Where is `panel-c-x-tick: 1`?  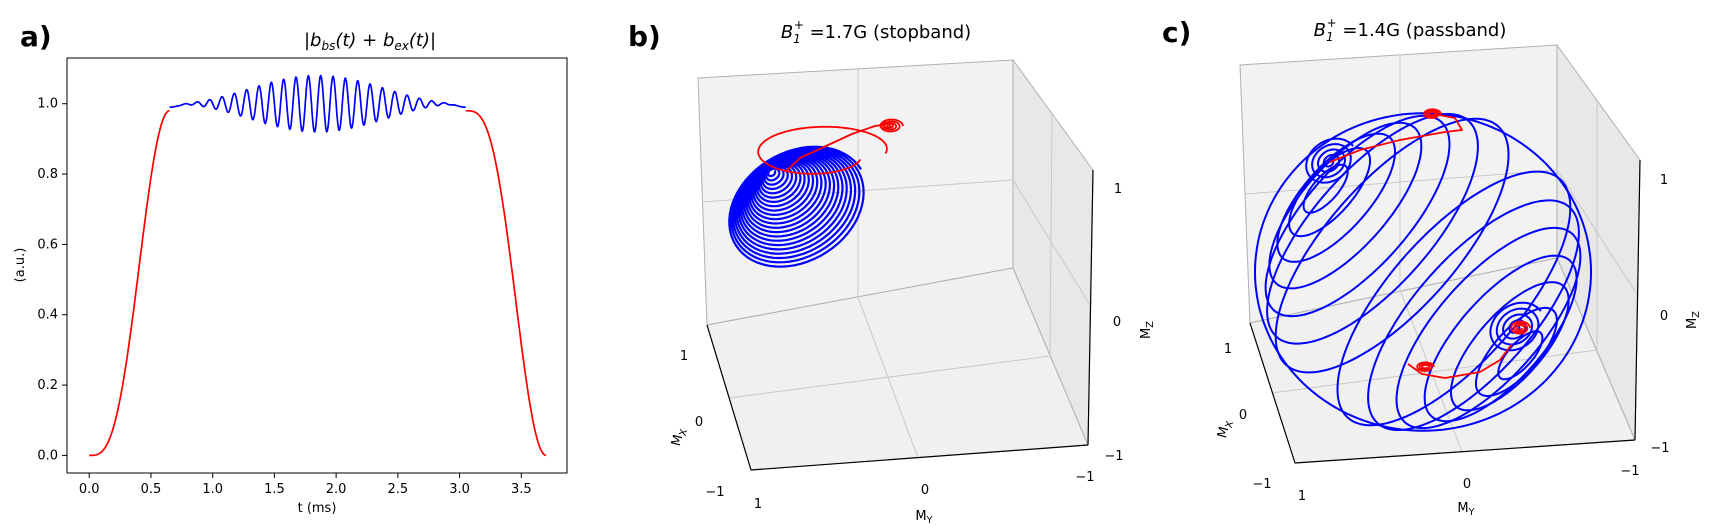 panel-c-x-tick: 1 is located at coordinates (1228, 349).